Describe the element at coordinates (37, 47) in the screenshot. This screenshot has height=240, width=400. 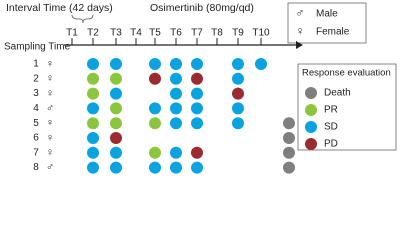
I see `axis-label: Sampling Time` at that location.